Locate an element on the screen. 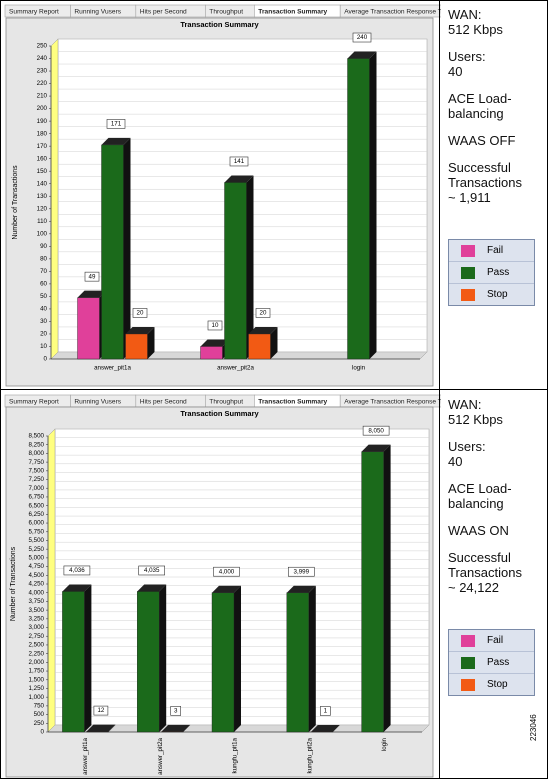 Image resolution: width=548 pixels, height=780 pixels. x-tick-label: answer_pit1a is located at coordinates (85, 755).